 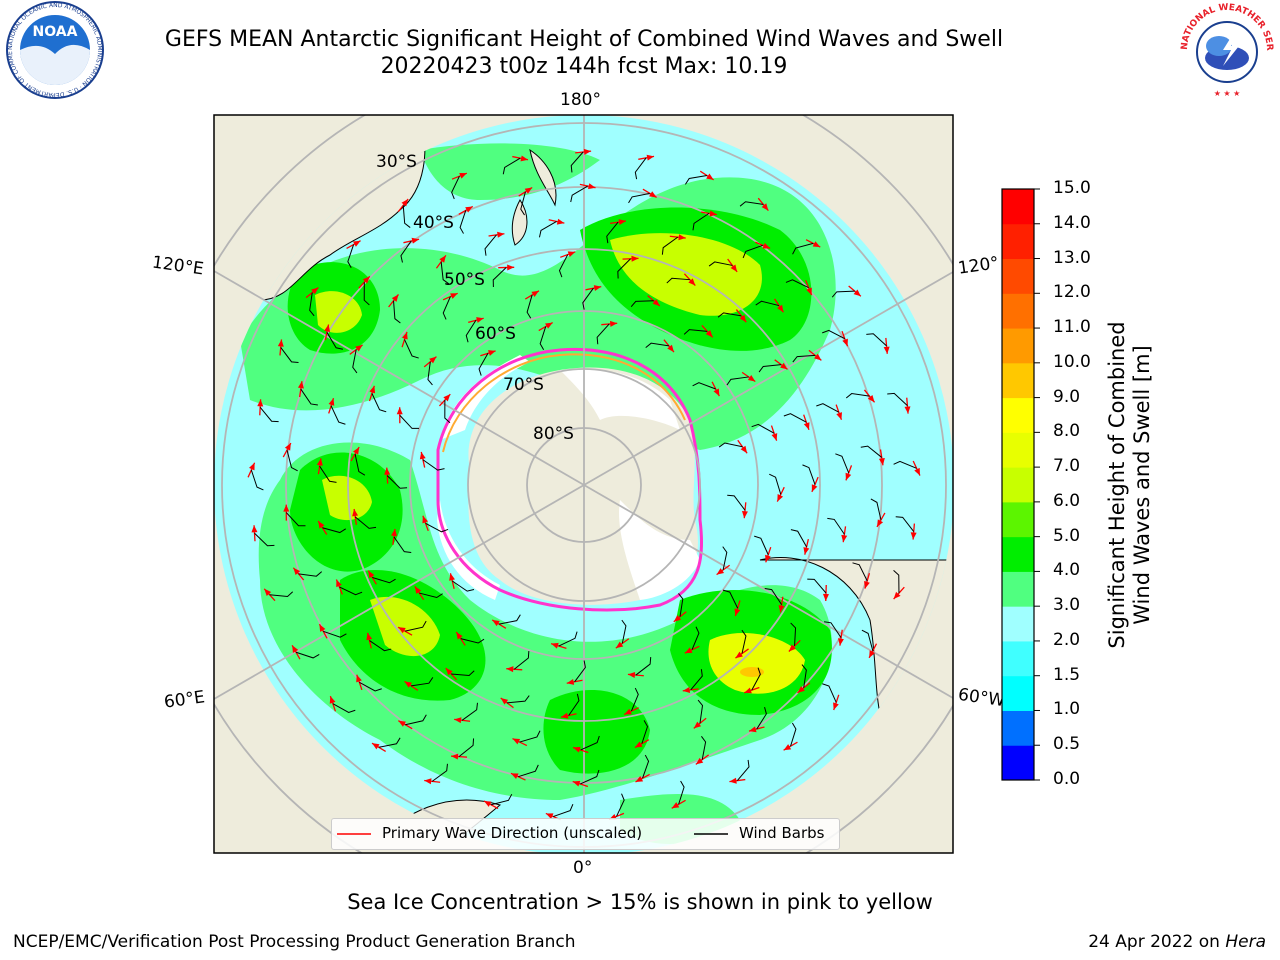 What do you see at coordinates (1067, 570) in the screenshot?
I see `colorbar-tick-label: 4.0` at bounding box center [1067, 570].